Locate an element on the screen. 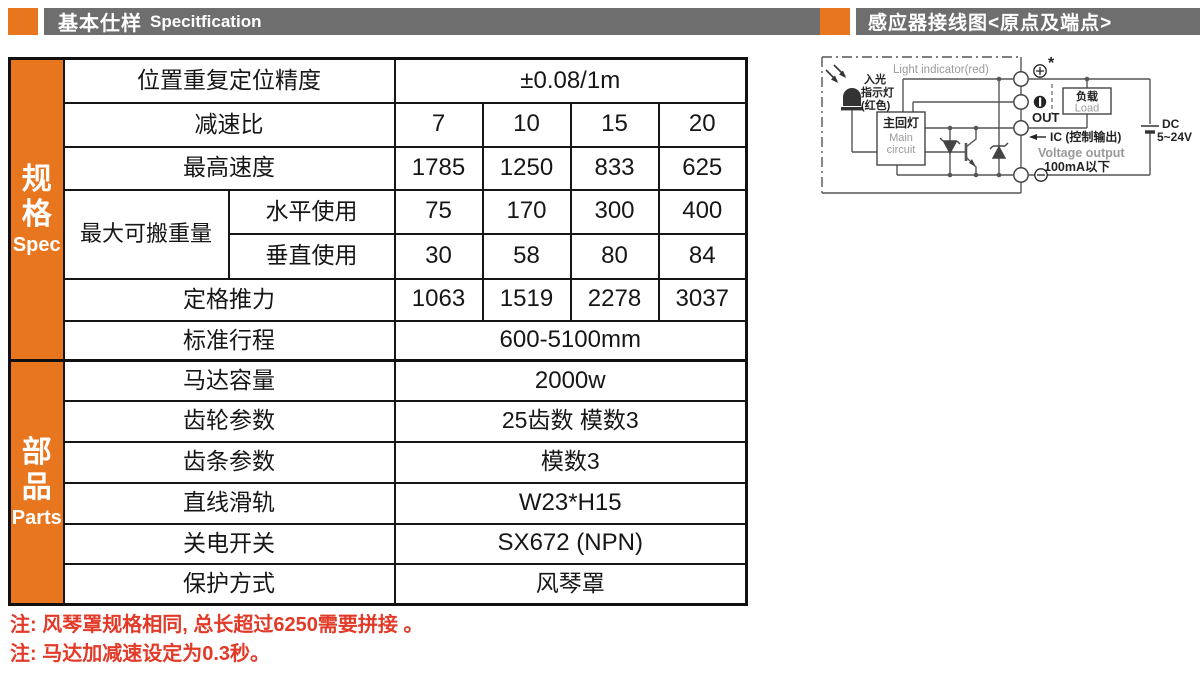 The height and width of the screenshot is (673, 1200). light-indicator-label: Light indicator(red) is located at coordinates (941, 70).